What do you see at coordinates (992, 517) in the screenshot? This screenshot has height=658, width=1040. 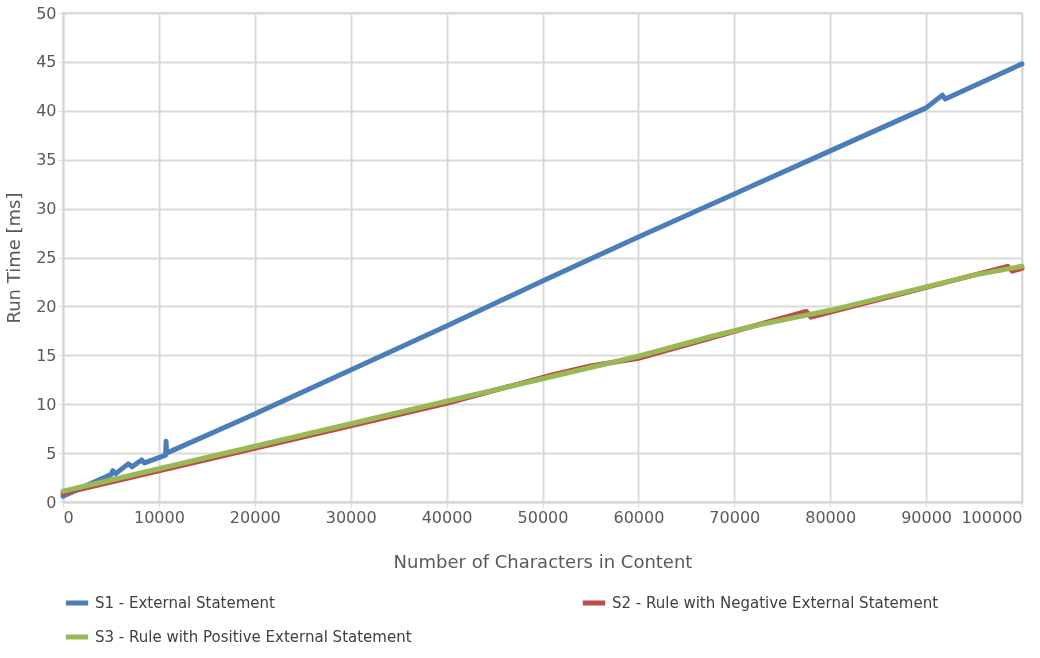 I see `x-tick-label: 100000` at bounding box center [992, 517].